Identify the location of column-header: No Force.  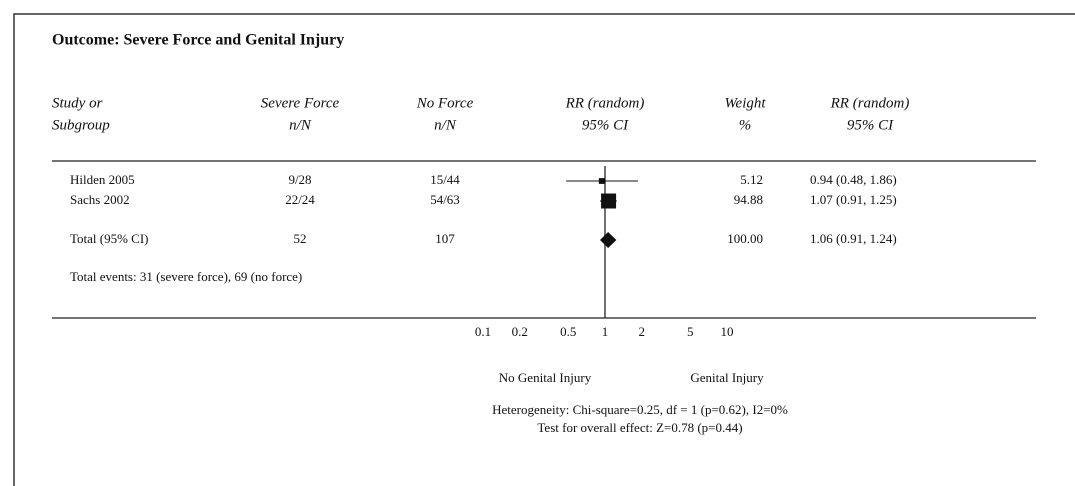
(445, 103).